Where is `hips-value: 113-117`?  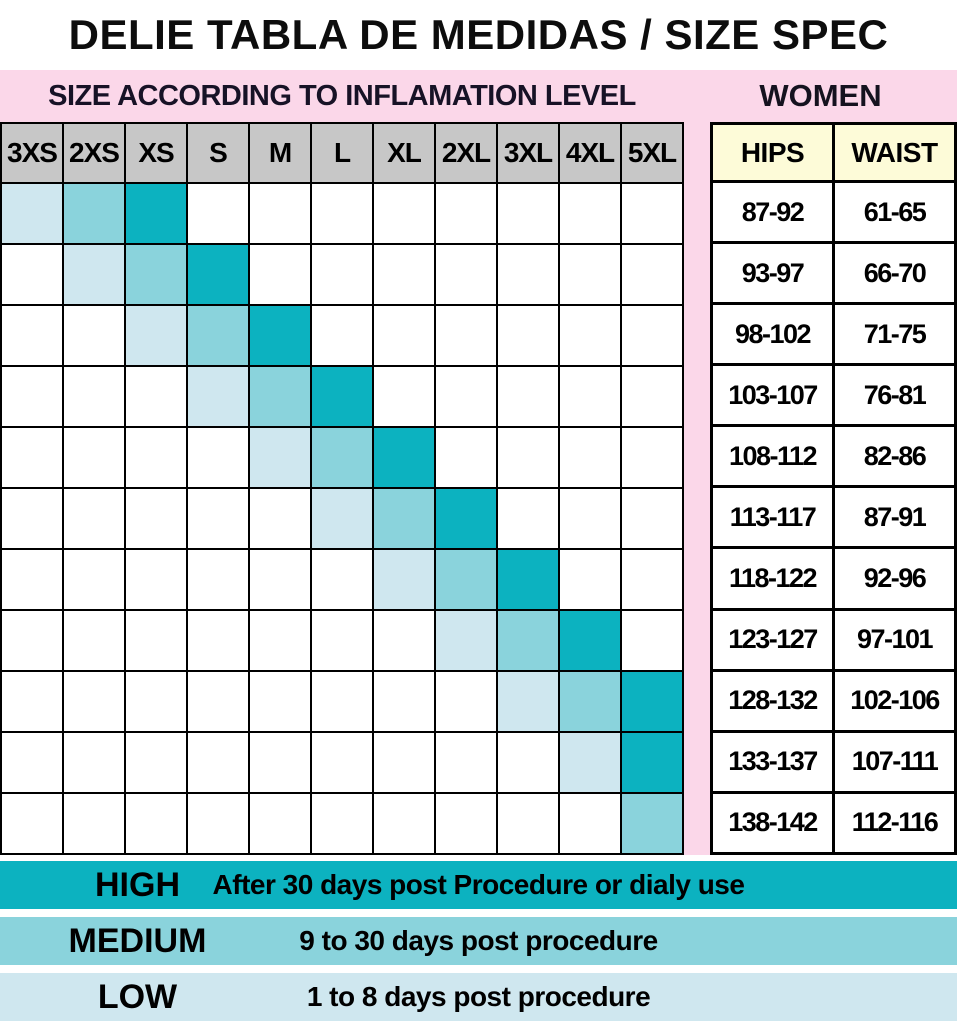 hips-value: 113-117 is located at coordinates (772, 517).